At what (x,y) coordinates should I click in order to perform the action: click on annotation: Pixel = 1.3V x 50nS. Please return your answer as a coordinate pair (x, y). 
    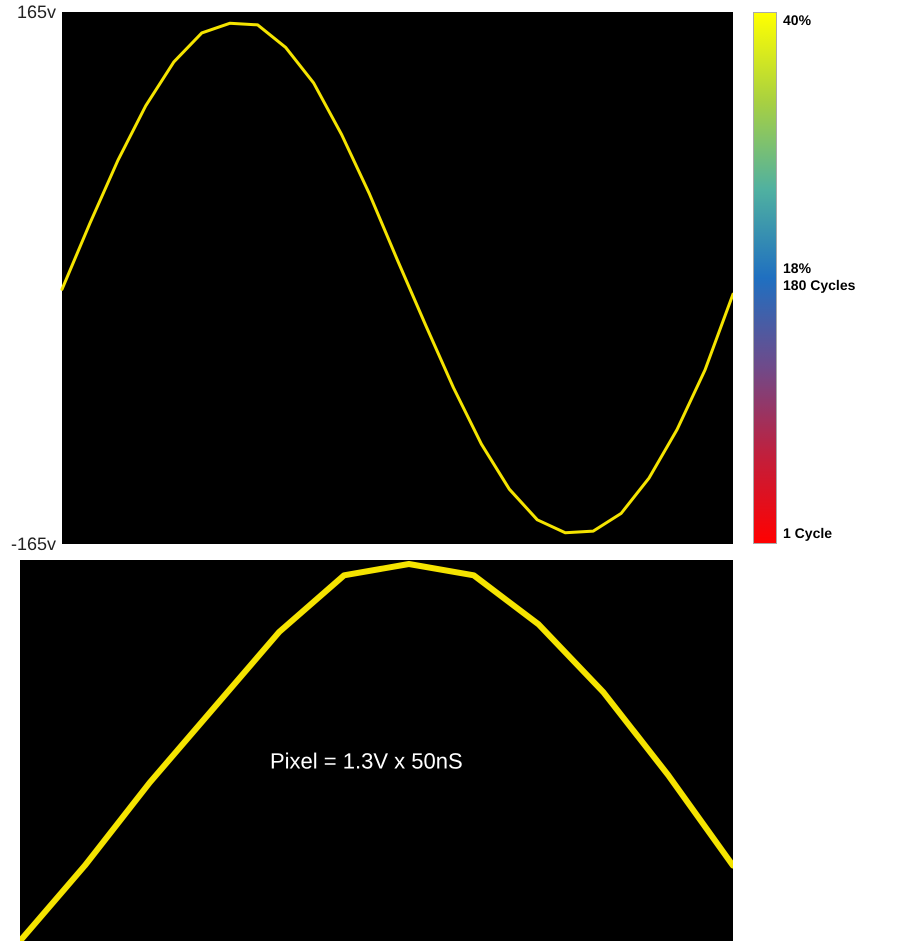
    Looking at the image, I should click on (366, 761).